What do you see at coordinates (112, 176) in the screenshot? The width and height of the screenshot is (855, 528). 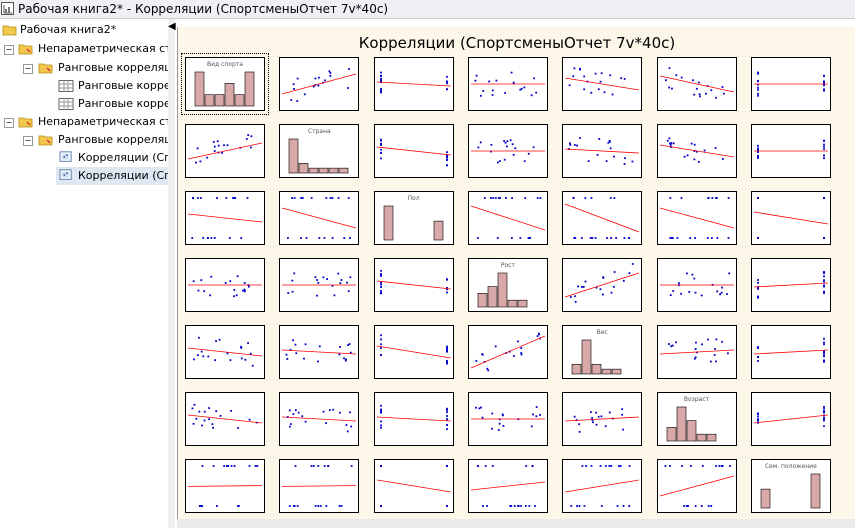 I see `tree-item-corr-graph-2: Корреляции (Спор` at bounding box center [112, 176].